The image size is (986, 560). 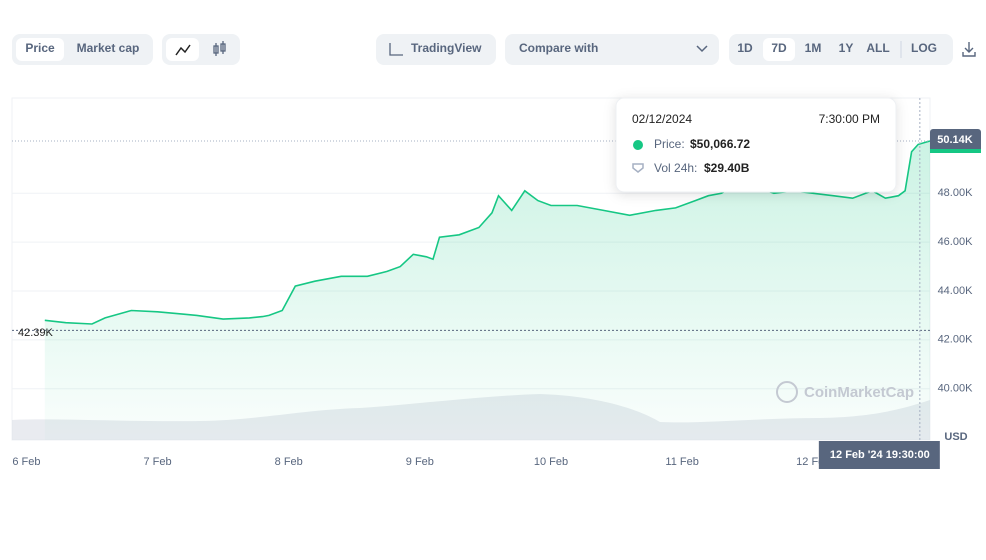 What do you see at coordinates (108, 48) in the screenshot?
I see `market-cap-tab: Market cap` at bounding box center [108, 48].